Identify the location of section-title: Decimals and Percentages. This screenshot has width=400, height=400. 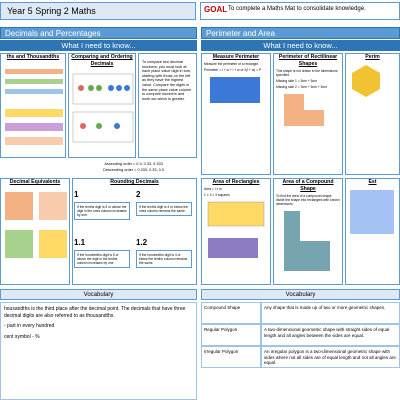
(98, 33).